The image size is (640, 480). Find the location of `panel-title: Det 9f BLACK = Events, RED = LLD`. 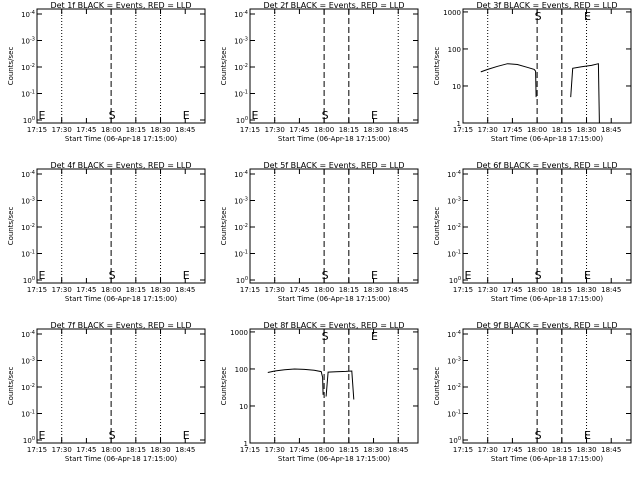

panel-title: Det 9f BLACK = Events, RED = LLD is located at coordinates (546, 325).